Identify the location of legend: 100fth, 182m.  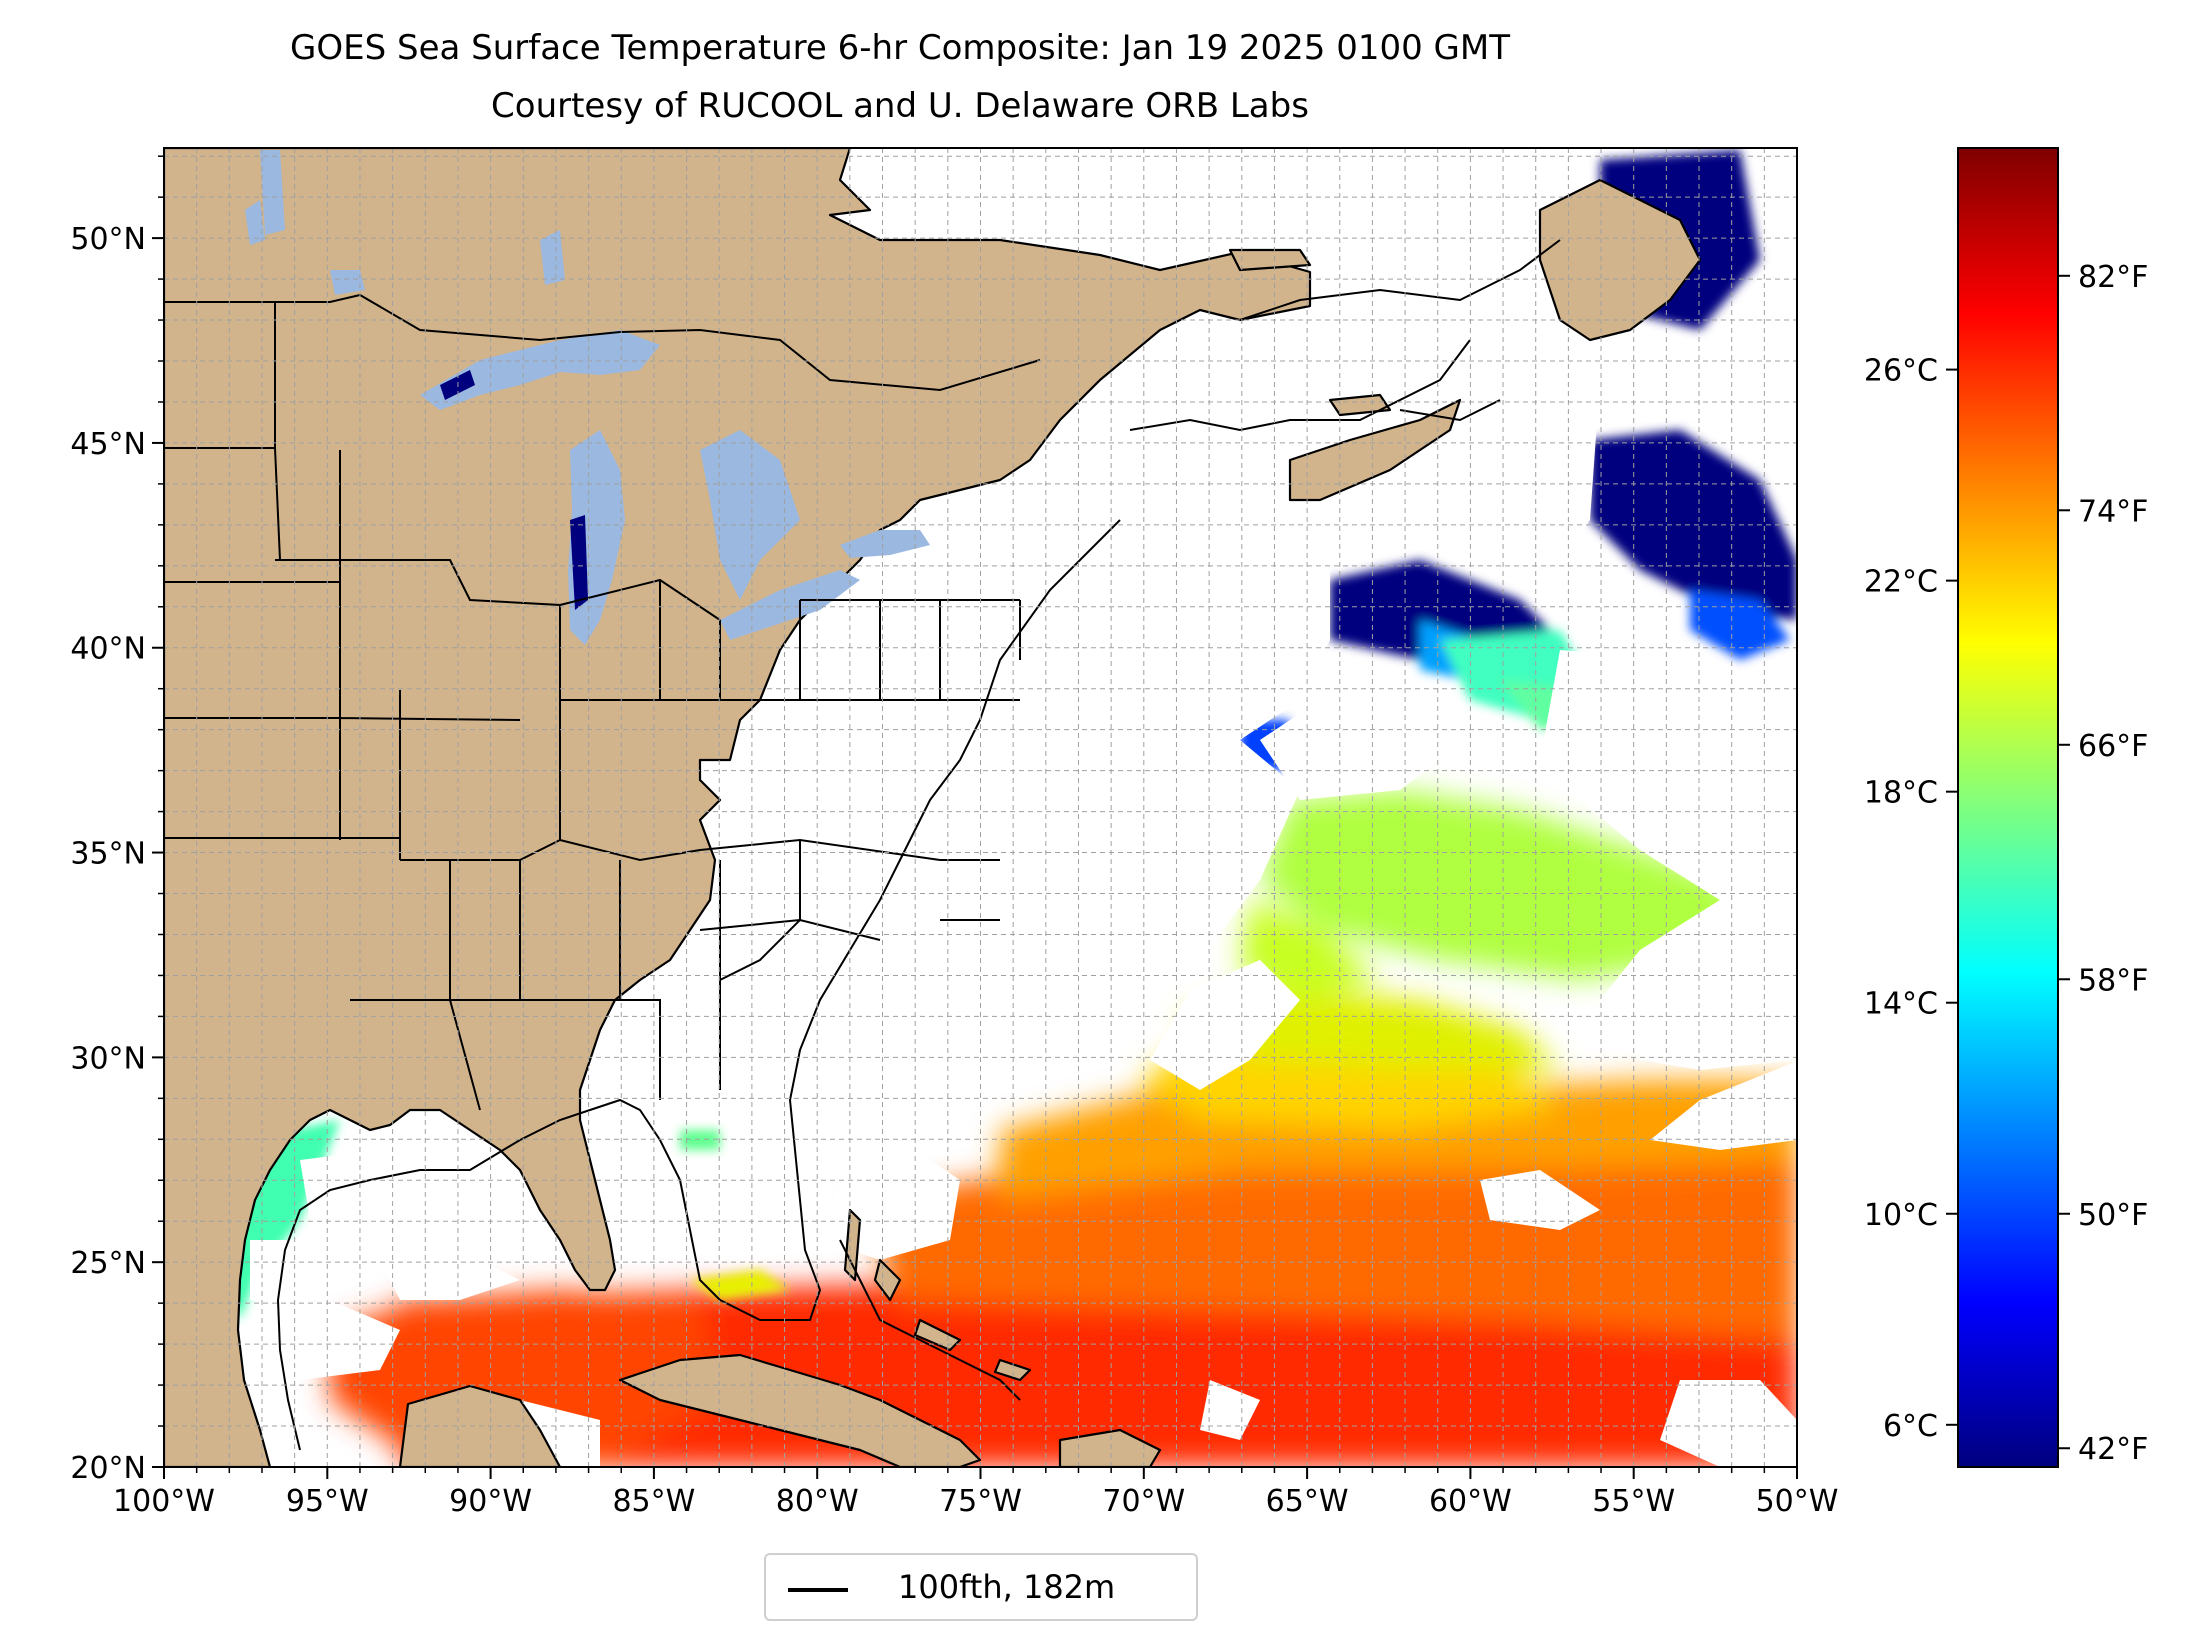
(981, 1587).